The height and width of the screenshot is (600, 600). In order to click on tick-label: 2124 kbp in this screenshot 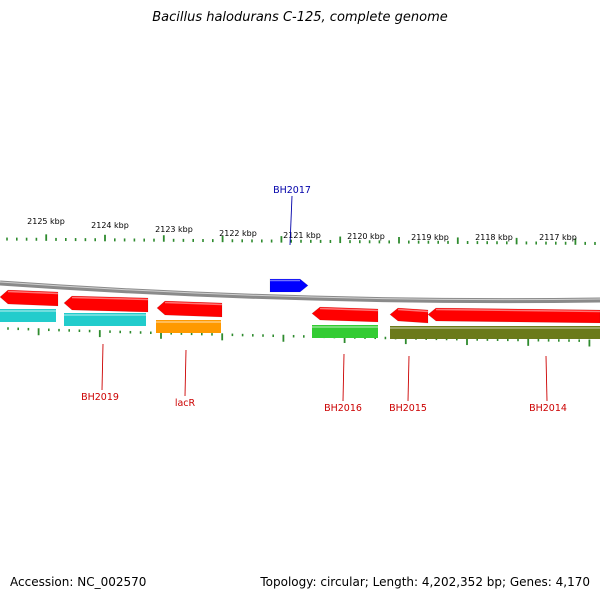, I will do `click(110, 225)`.